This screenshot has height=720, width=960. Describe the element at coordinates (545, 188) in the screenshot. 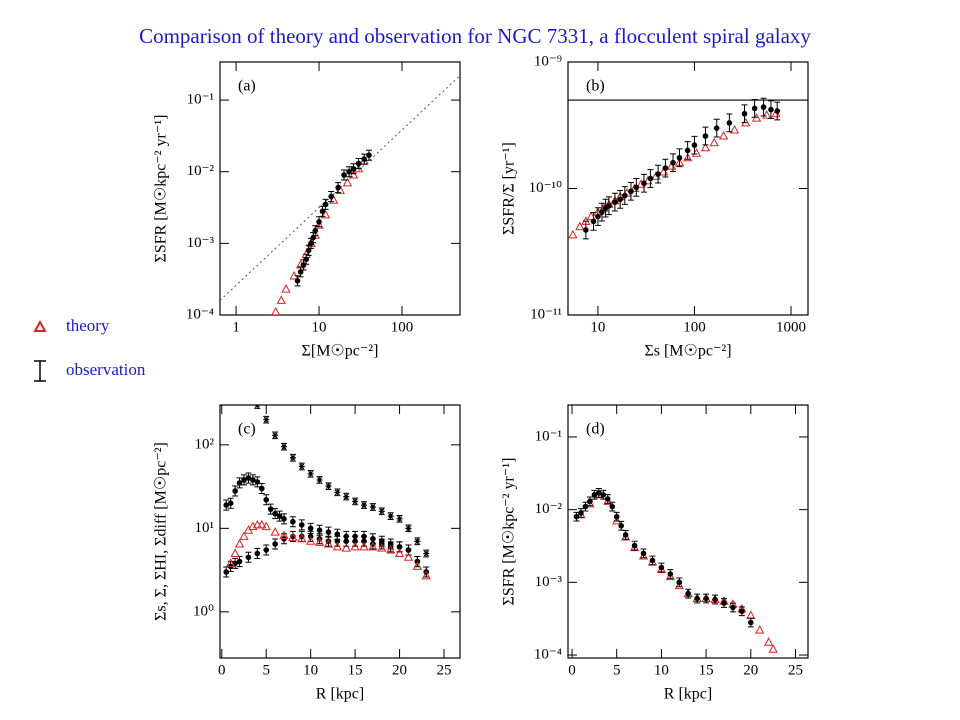

I see `y-tick-label: 10⁻¹⁰` at that location.